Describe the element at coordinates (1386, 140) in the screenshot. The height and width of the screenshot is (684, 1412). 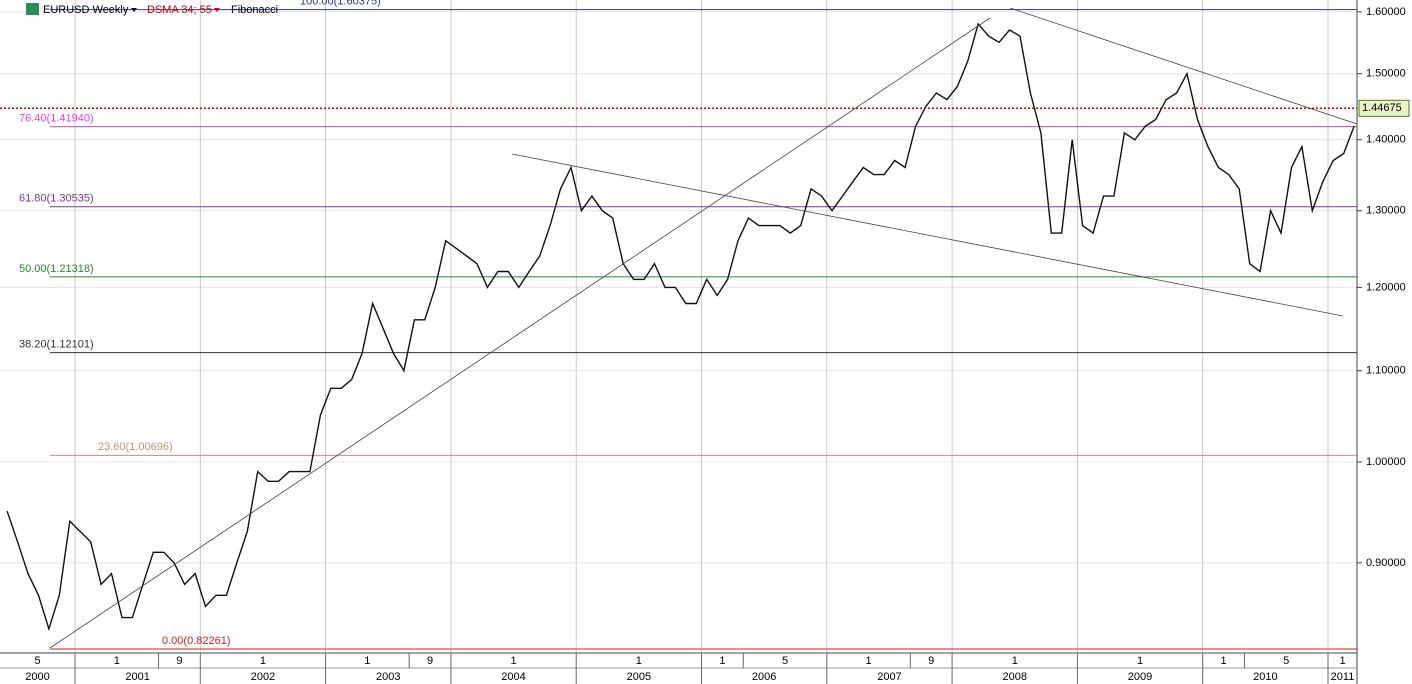
I see `y-tick-label: 1.40000` at that location.